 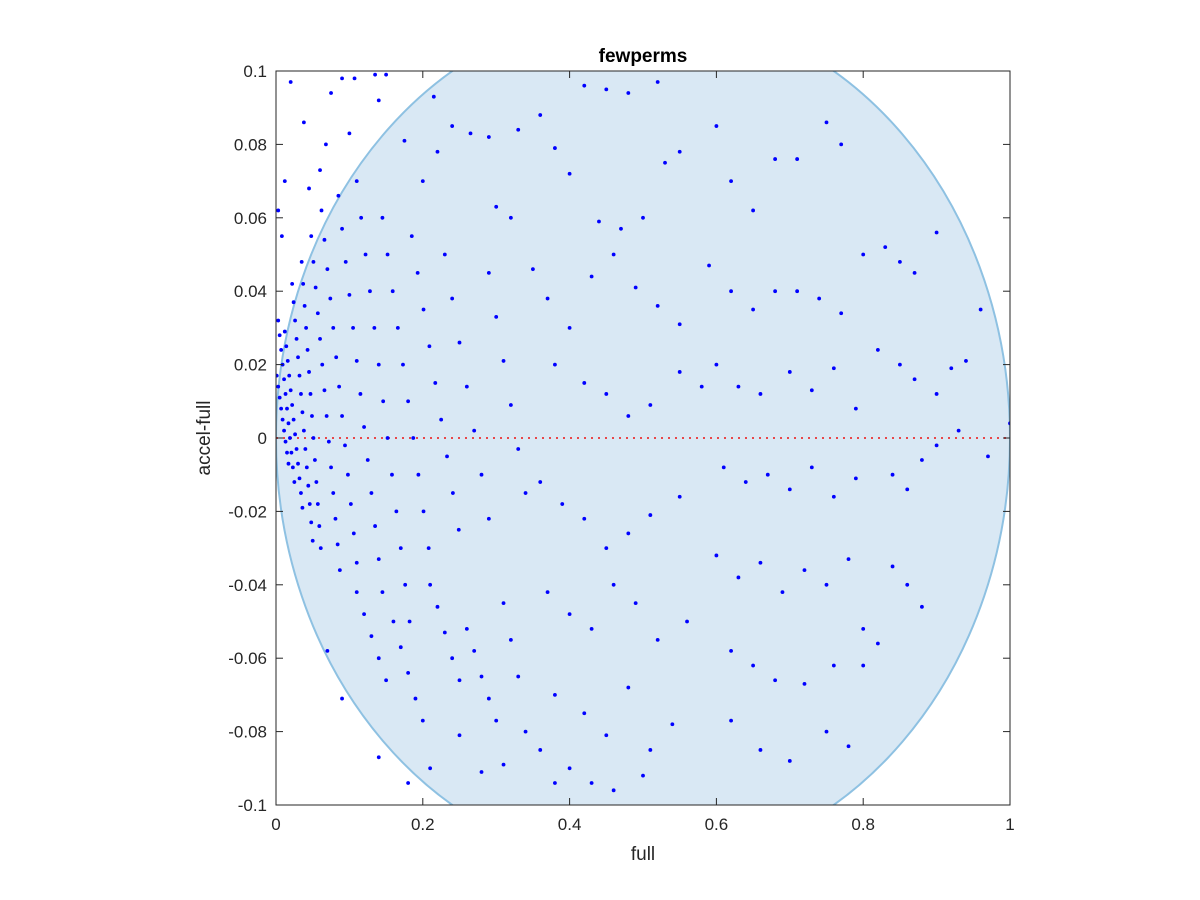 What do you see at coordinates (247, 511) in the screenshot?
I see `y-tick-label: -0.02` at bounding box center [247, 511].